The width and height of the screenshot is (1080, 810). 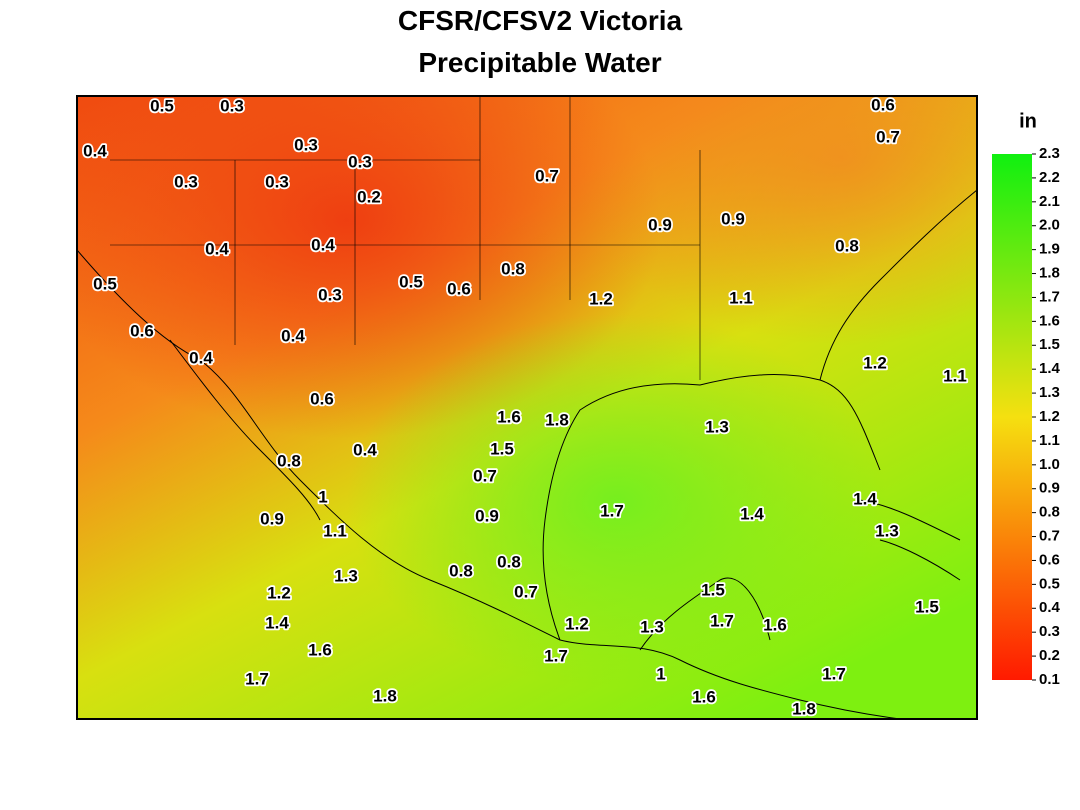 I want to click on colorbar-tick-label: 0.6, so click(x=1049, y=559).